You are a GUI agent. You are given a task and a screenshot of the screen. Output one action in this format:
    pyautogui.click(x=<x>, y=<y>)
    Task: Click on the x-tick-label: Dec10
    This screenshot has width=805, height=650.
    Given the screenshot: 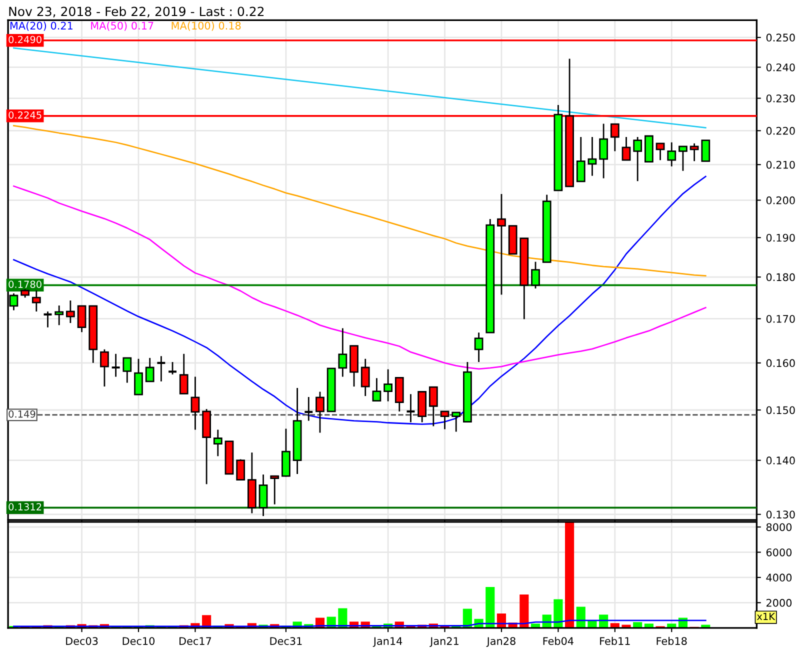 What is the action you would take?
    pyautogui.click(x=138, y=641)
    